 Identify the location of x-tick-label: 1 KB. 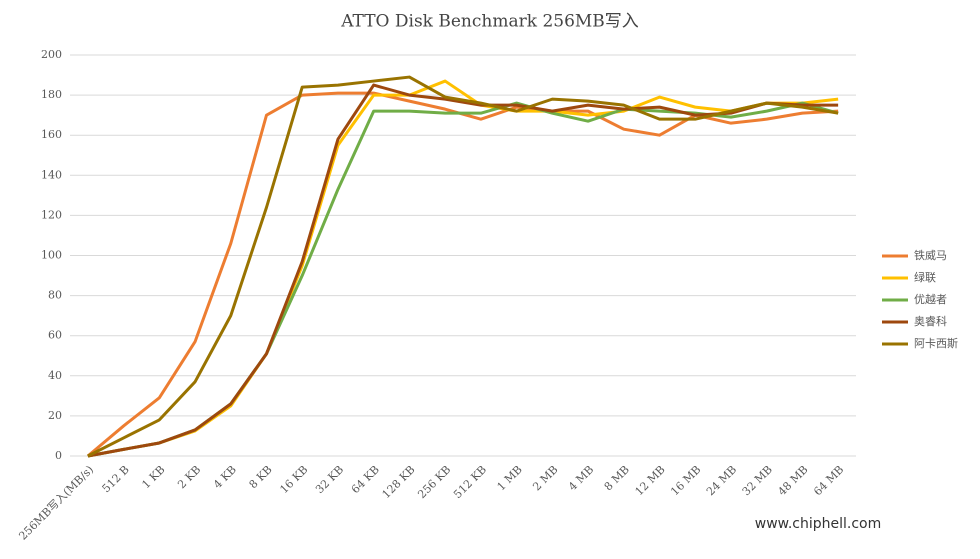
(153, 477).